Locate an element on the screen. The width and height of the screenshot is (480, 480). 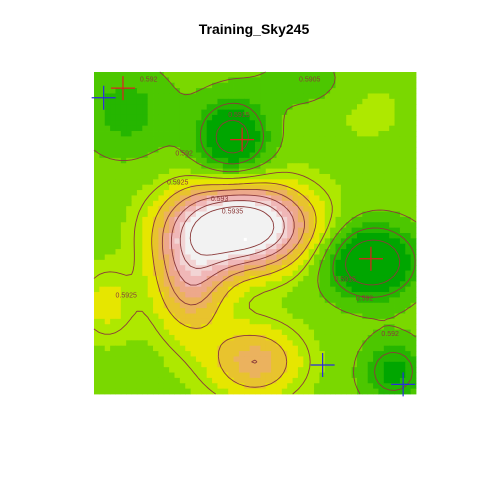
blue-cross-marker is located at coordinates (103, 97).